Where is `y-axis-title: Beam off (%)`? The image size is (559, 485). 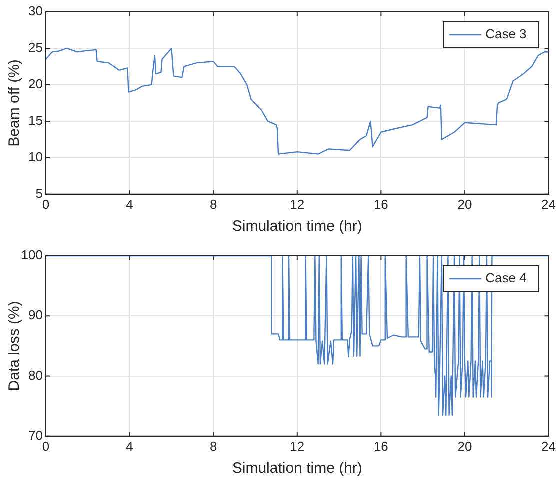 y-axis-title: Beam off (%) is located at coordinates (15, 103).